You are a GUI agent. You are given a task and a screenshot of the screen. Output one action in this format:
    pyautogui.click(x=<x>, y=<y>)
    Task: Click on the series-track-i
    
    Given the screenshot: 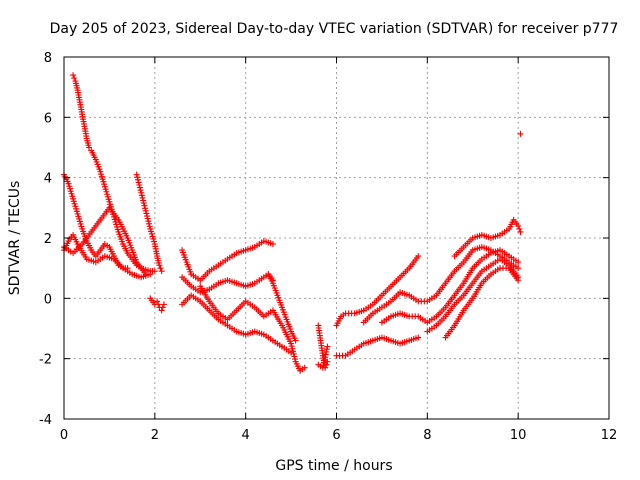 What is the action you would take?
    pyautogui.click(x=237, y=324)
    